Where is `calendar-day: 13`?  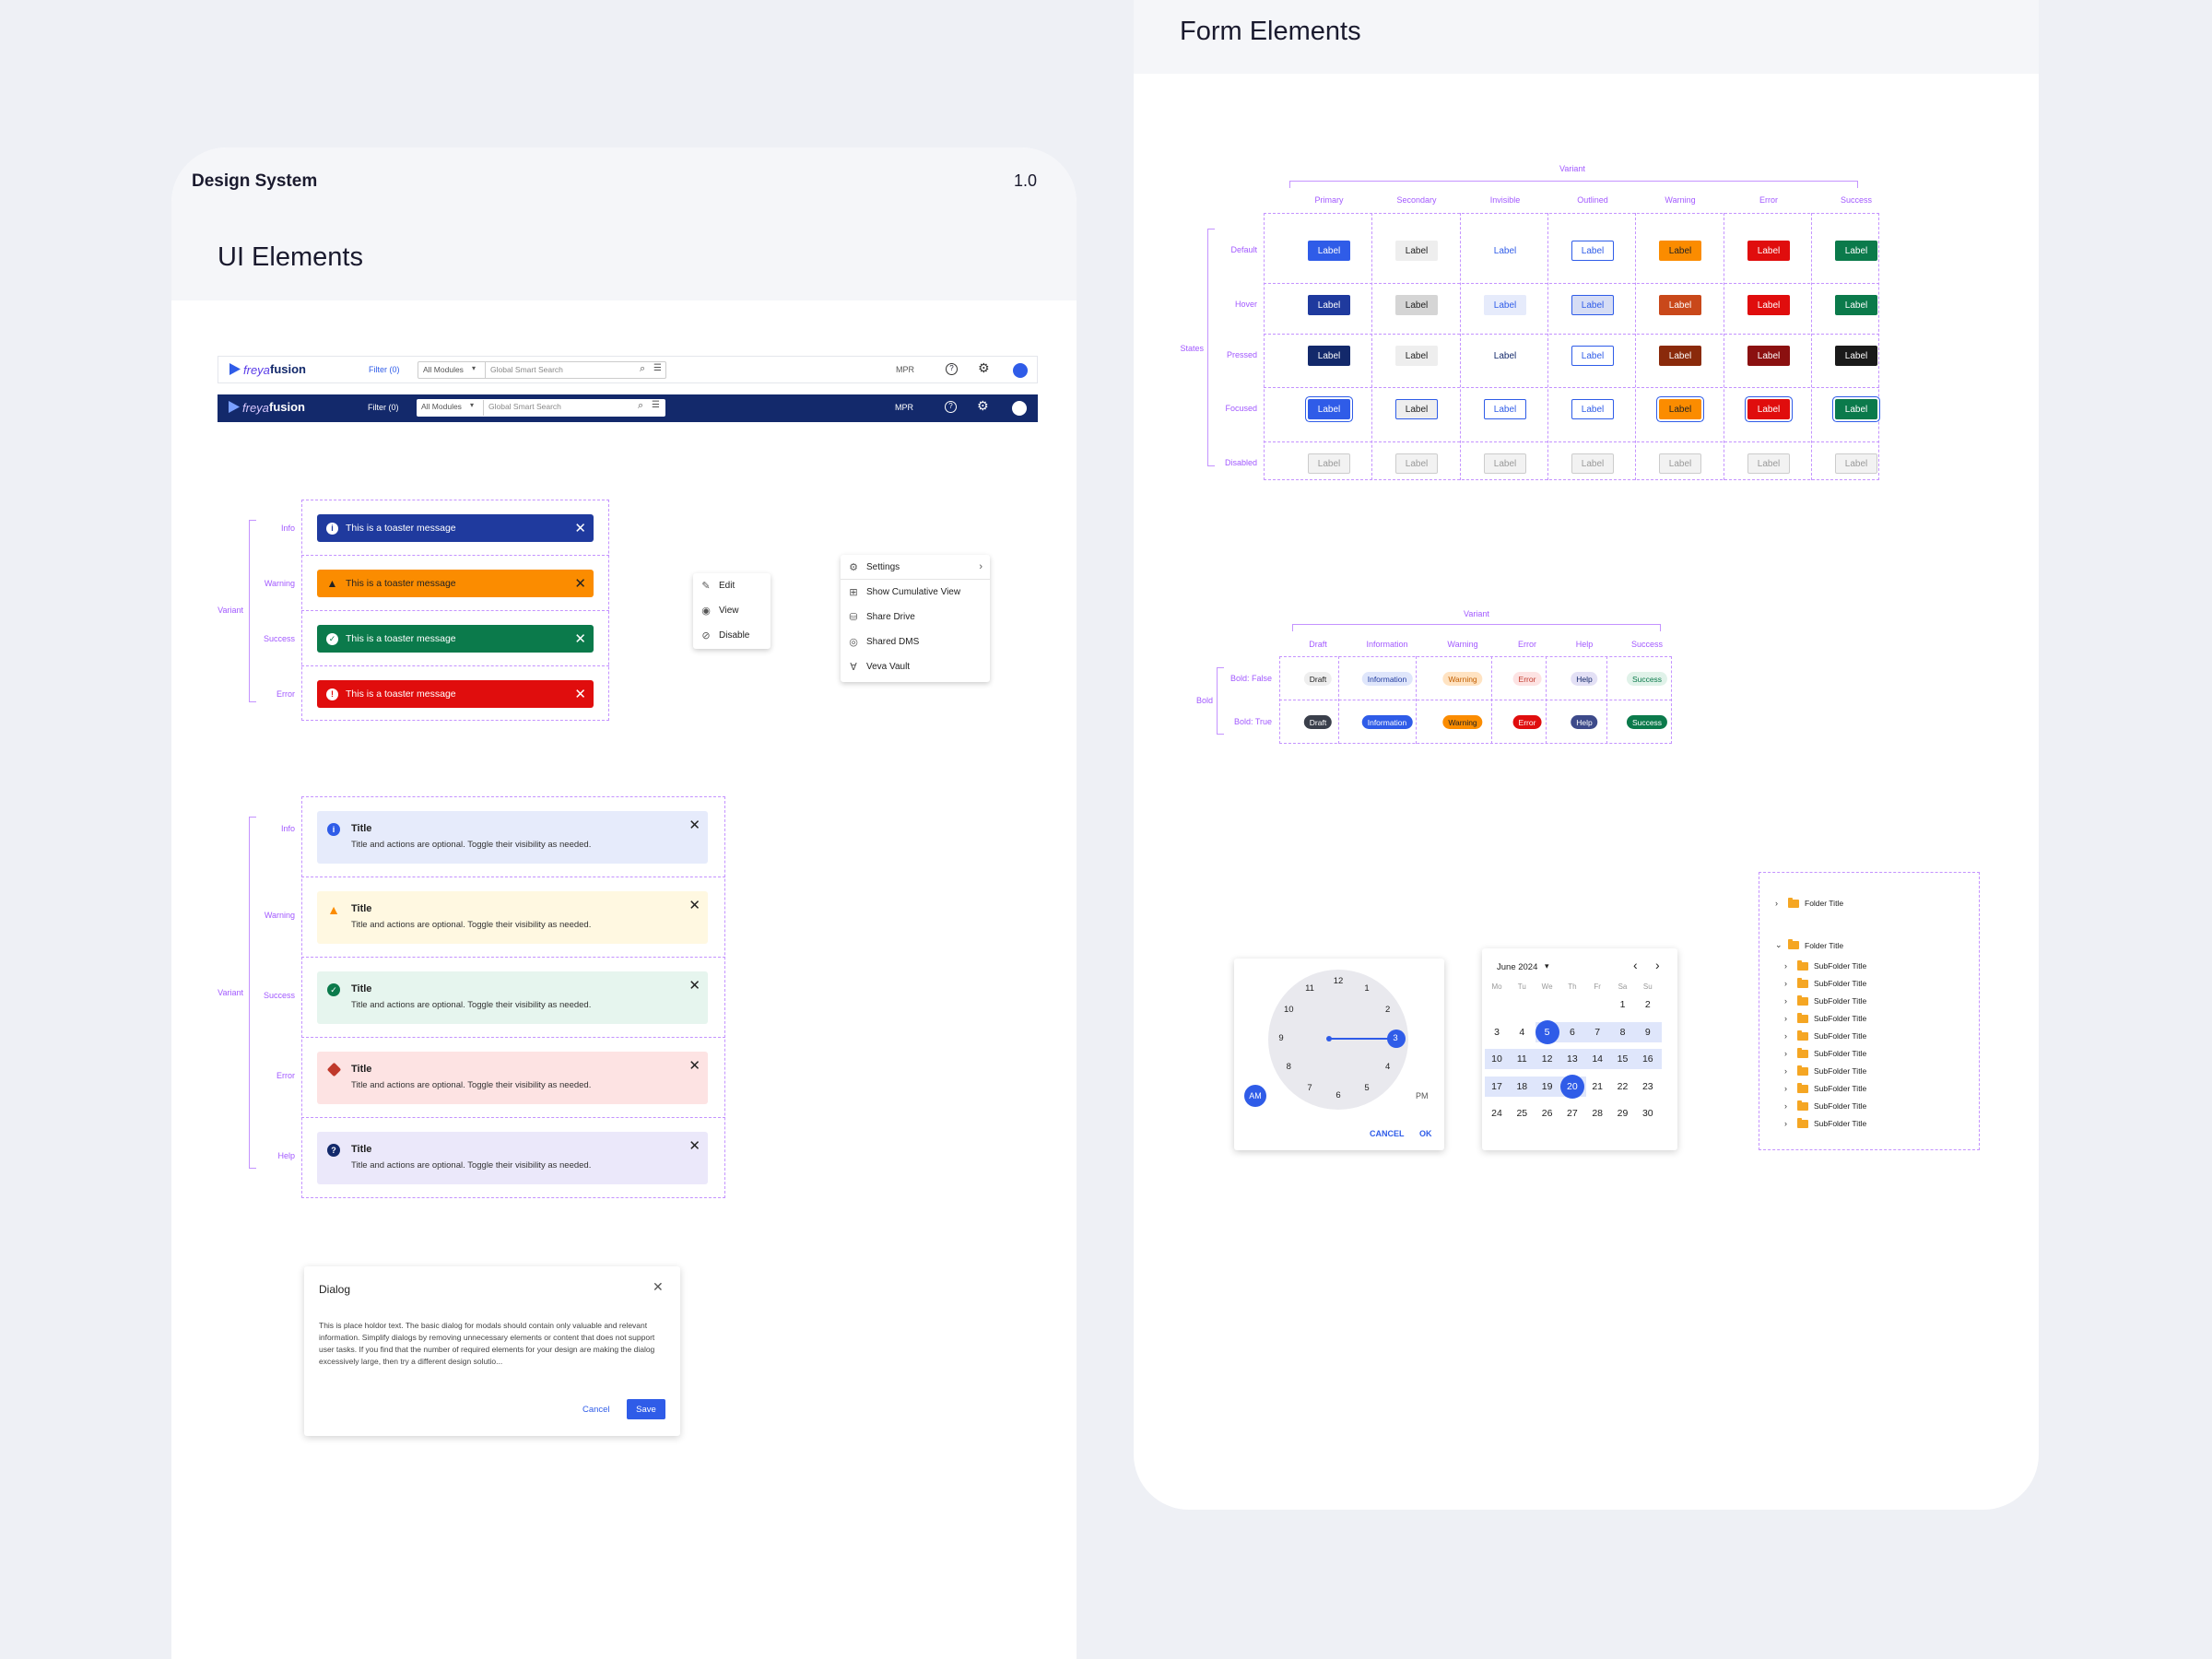
calendar-day: 13 is located at coordinates (1572, 1059).